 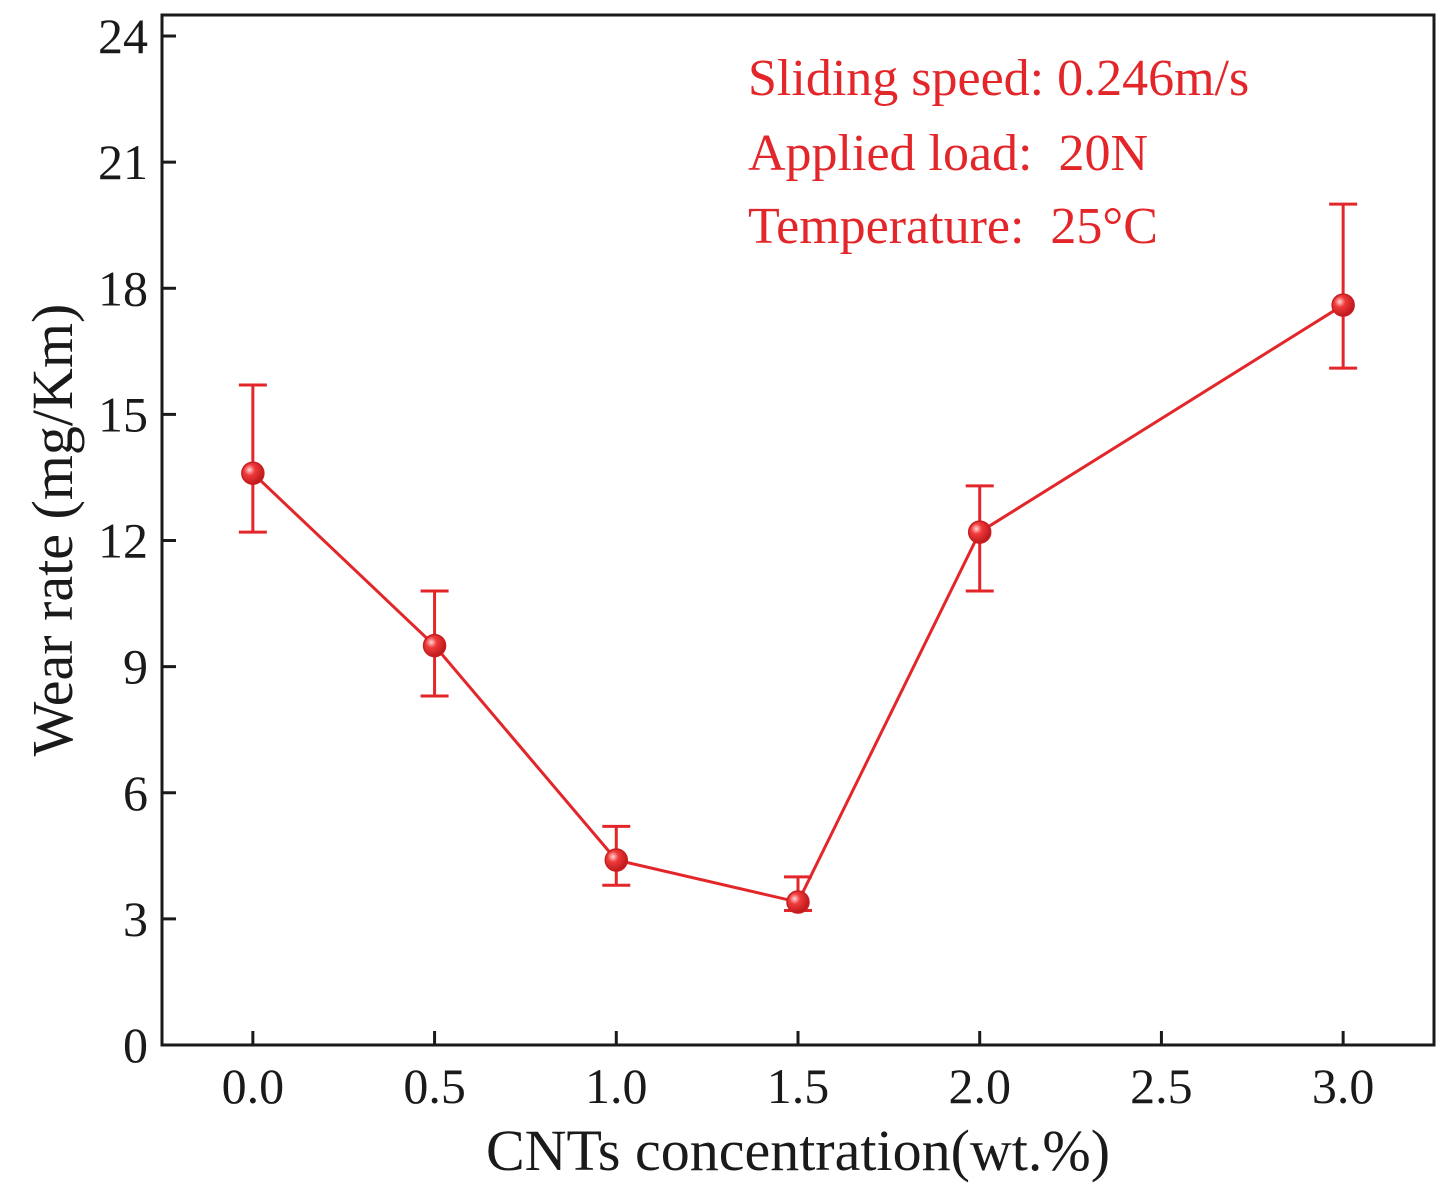 What do you see at coordinates (979, 1086) in the screenshot?
I see `x-tick-label: 2.0` at bounding box center [979, 1086].